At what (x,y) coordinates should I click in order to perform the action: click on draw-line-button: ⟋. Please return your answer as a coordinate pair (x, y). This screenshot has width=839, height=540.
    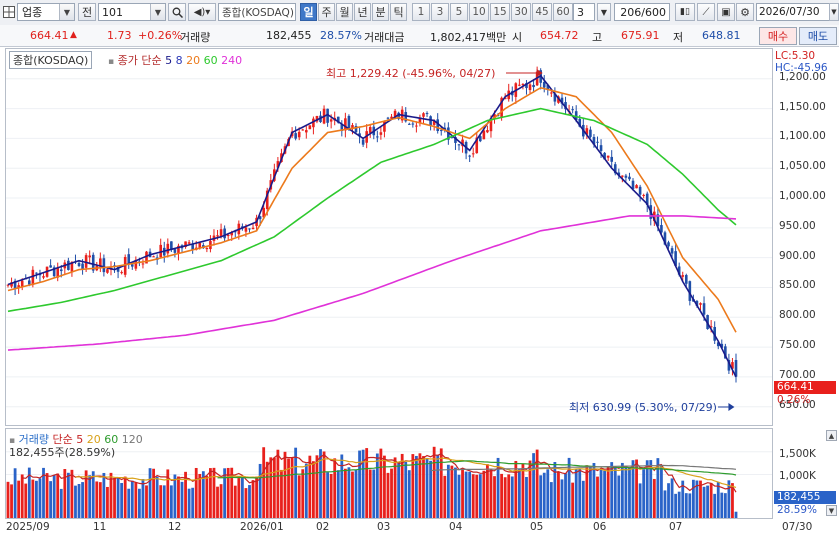
    Looking at the image, I should click on (706, 12).